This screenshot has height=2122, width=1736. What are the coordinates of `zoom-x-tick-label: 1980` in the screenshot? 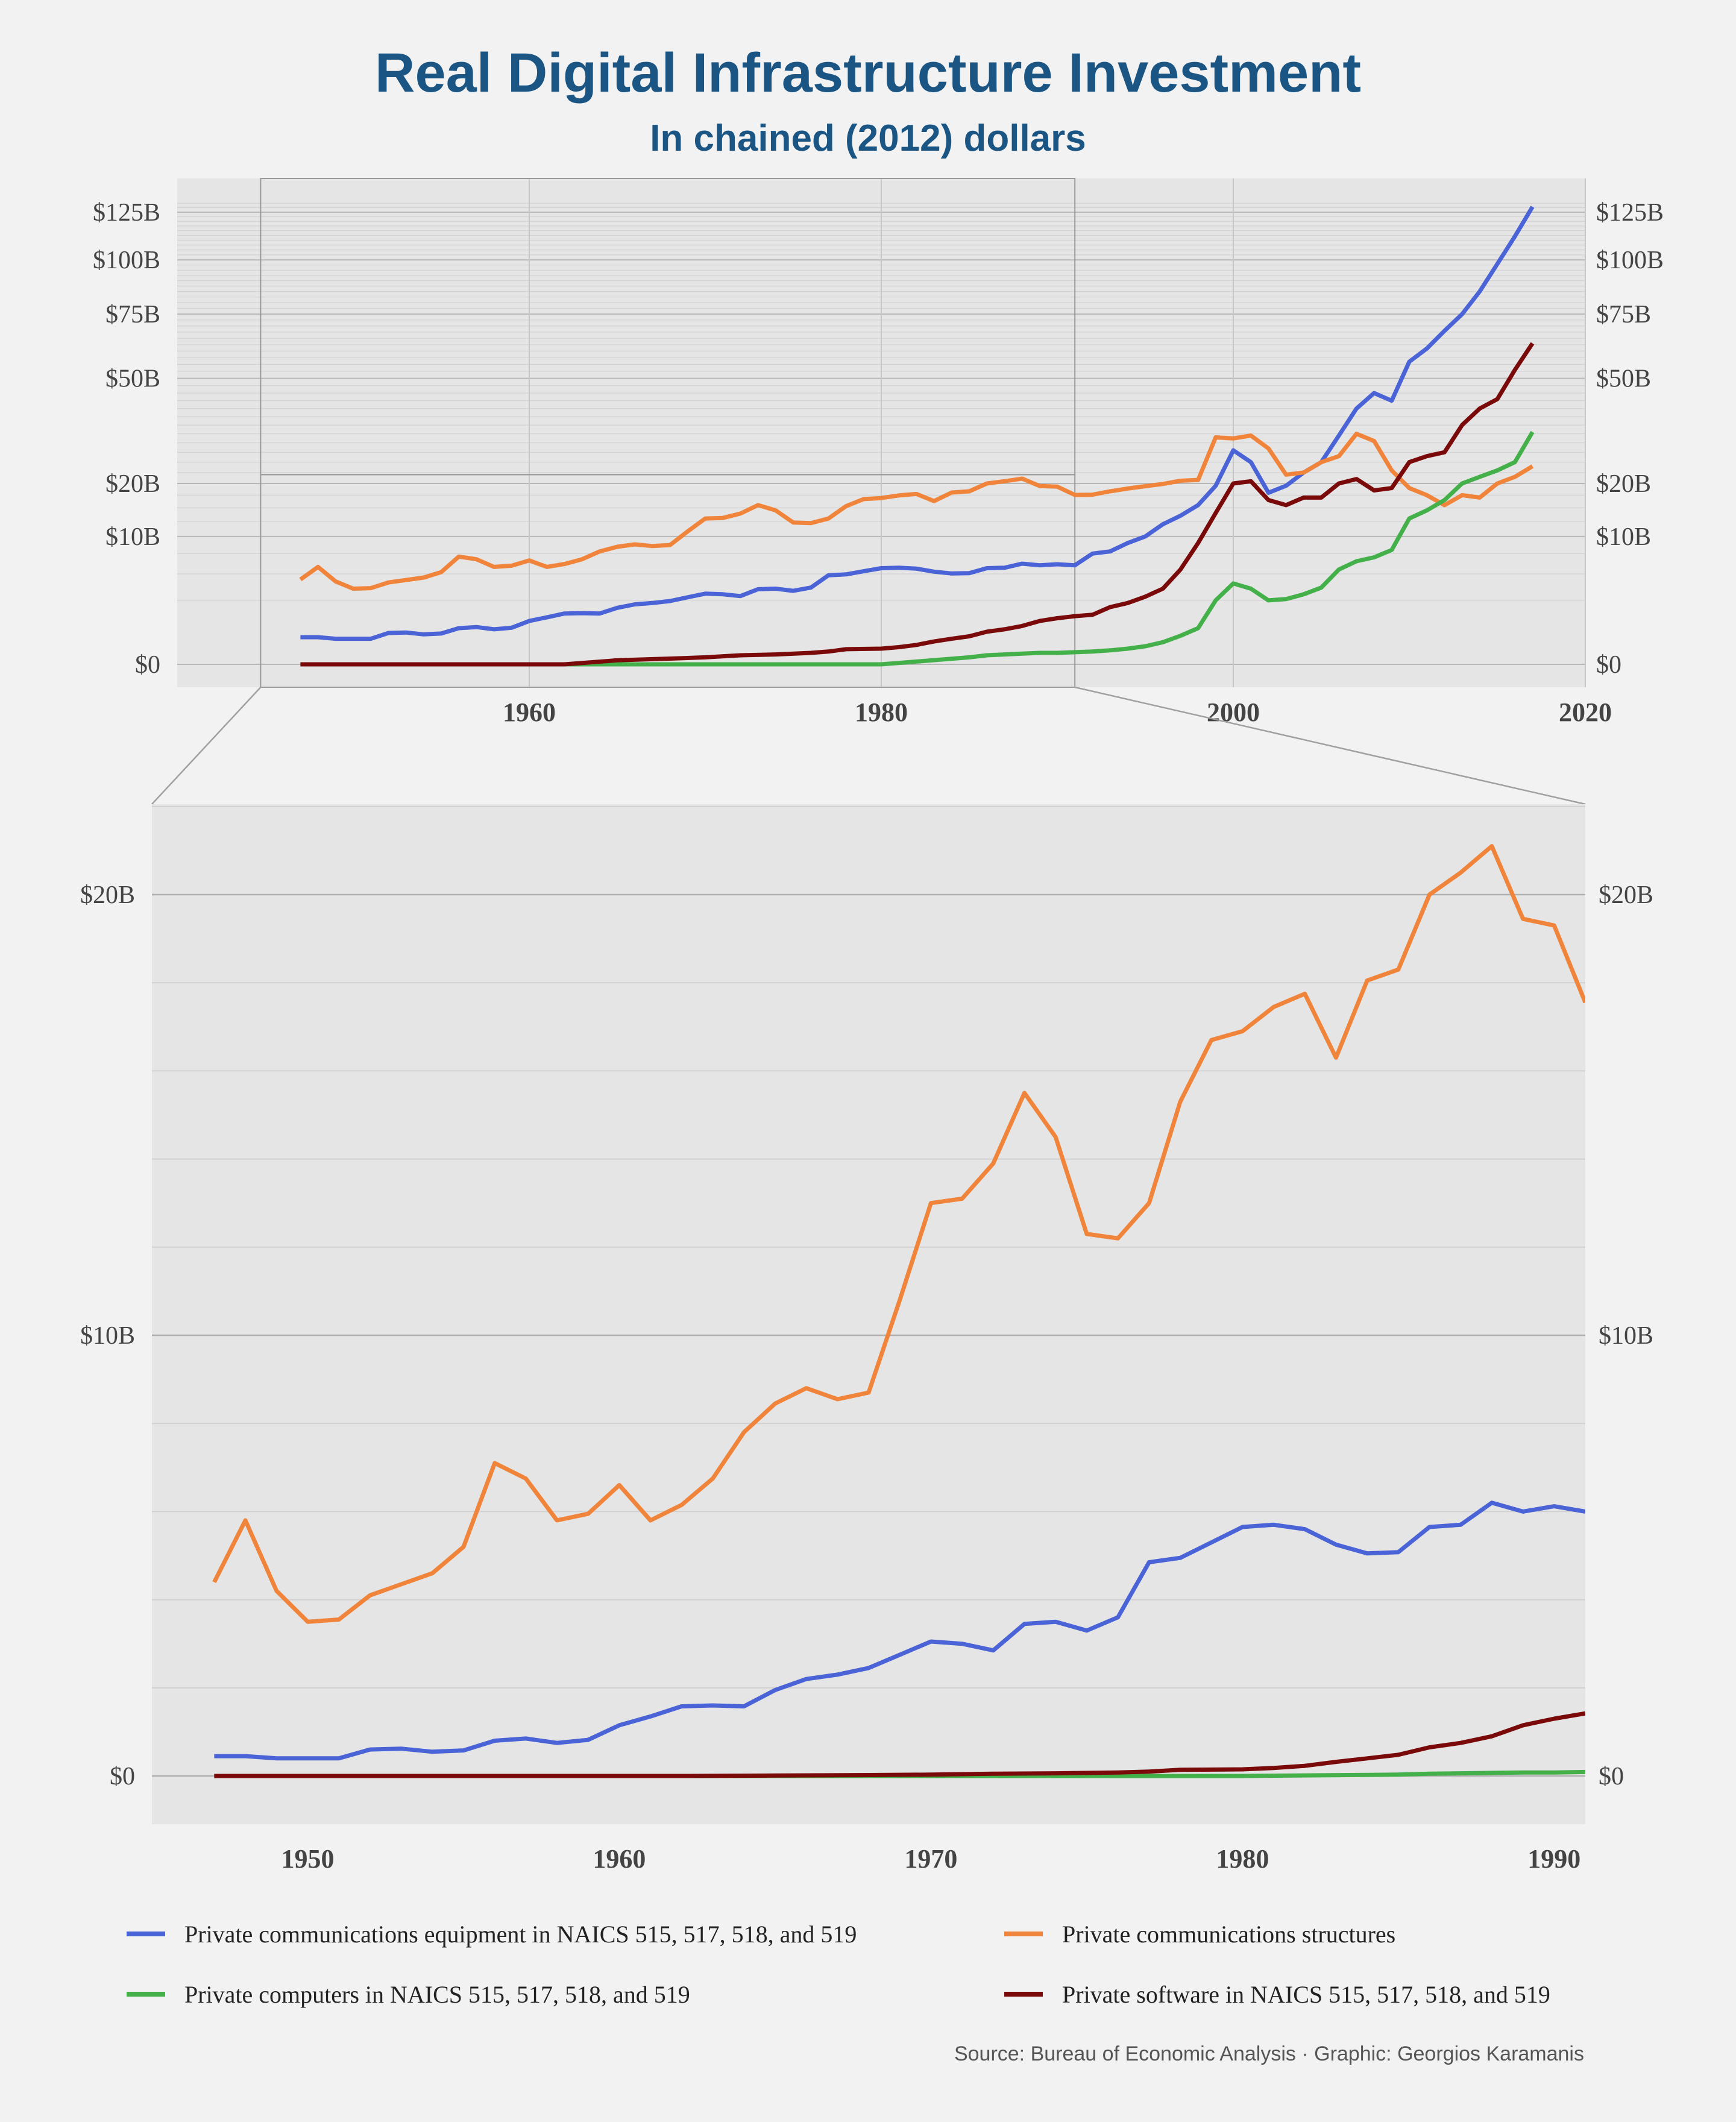 It's located at (1242, 1859).